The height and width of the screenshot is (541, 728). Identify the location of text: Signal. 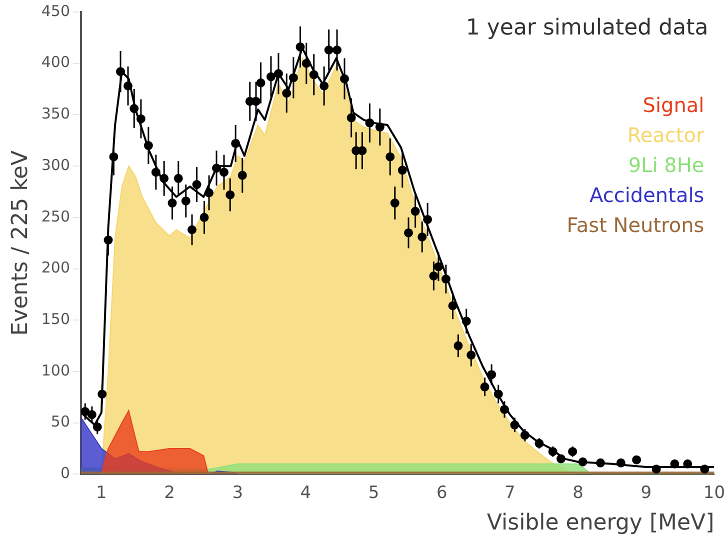
(673, 105).